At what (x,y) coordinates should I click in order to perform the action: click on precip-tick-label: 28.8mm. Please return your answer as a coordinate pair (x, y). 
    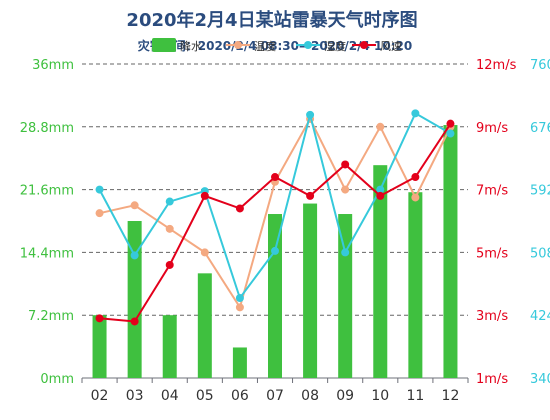
    Looking at the image, I should click on (47, 128).